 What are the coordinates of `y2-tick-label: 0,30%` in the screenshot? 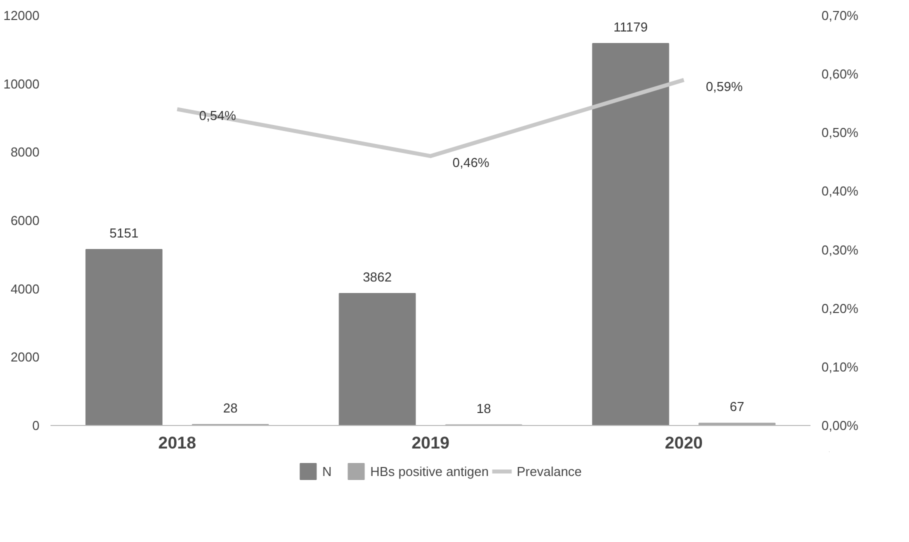 It's located at (840, 250).